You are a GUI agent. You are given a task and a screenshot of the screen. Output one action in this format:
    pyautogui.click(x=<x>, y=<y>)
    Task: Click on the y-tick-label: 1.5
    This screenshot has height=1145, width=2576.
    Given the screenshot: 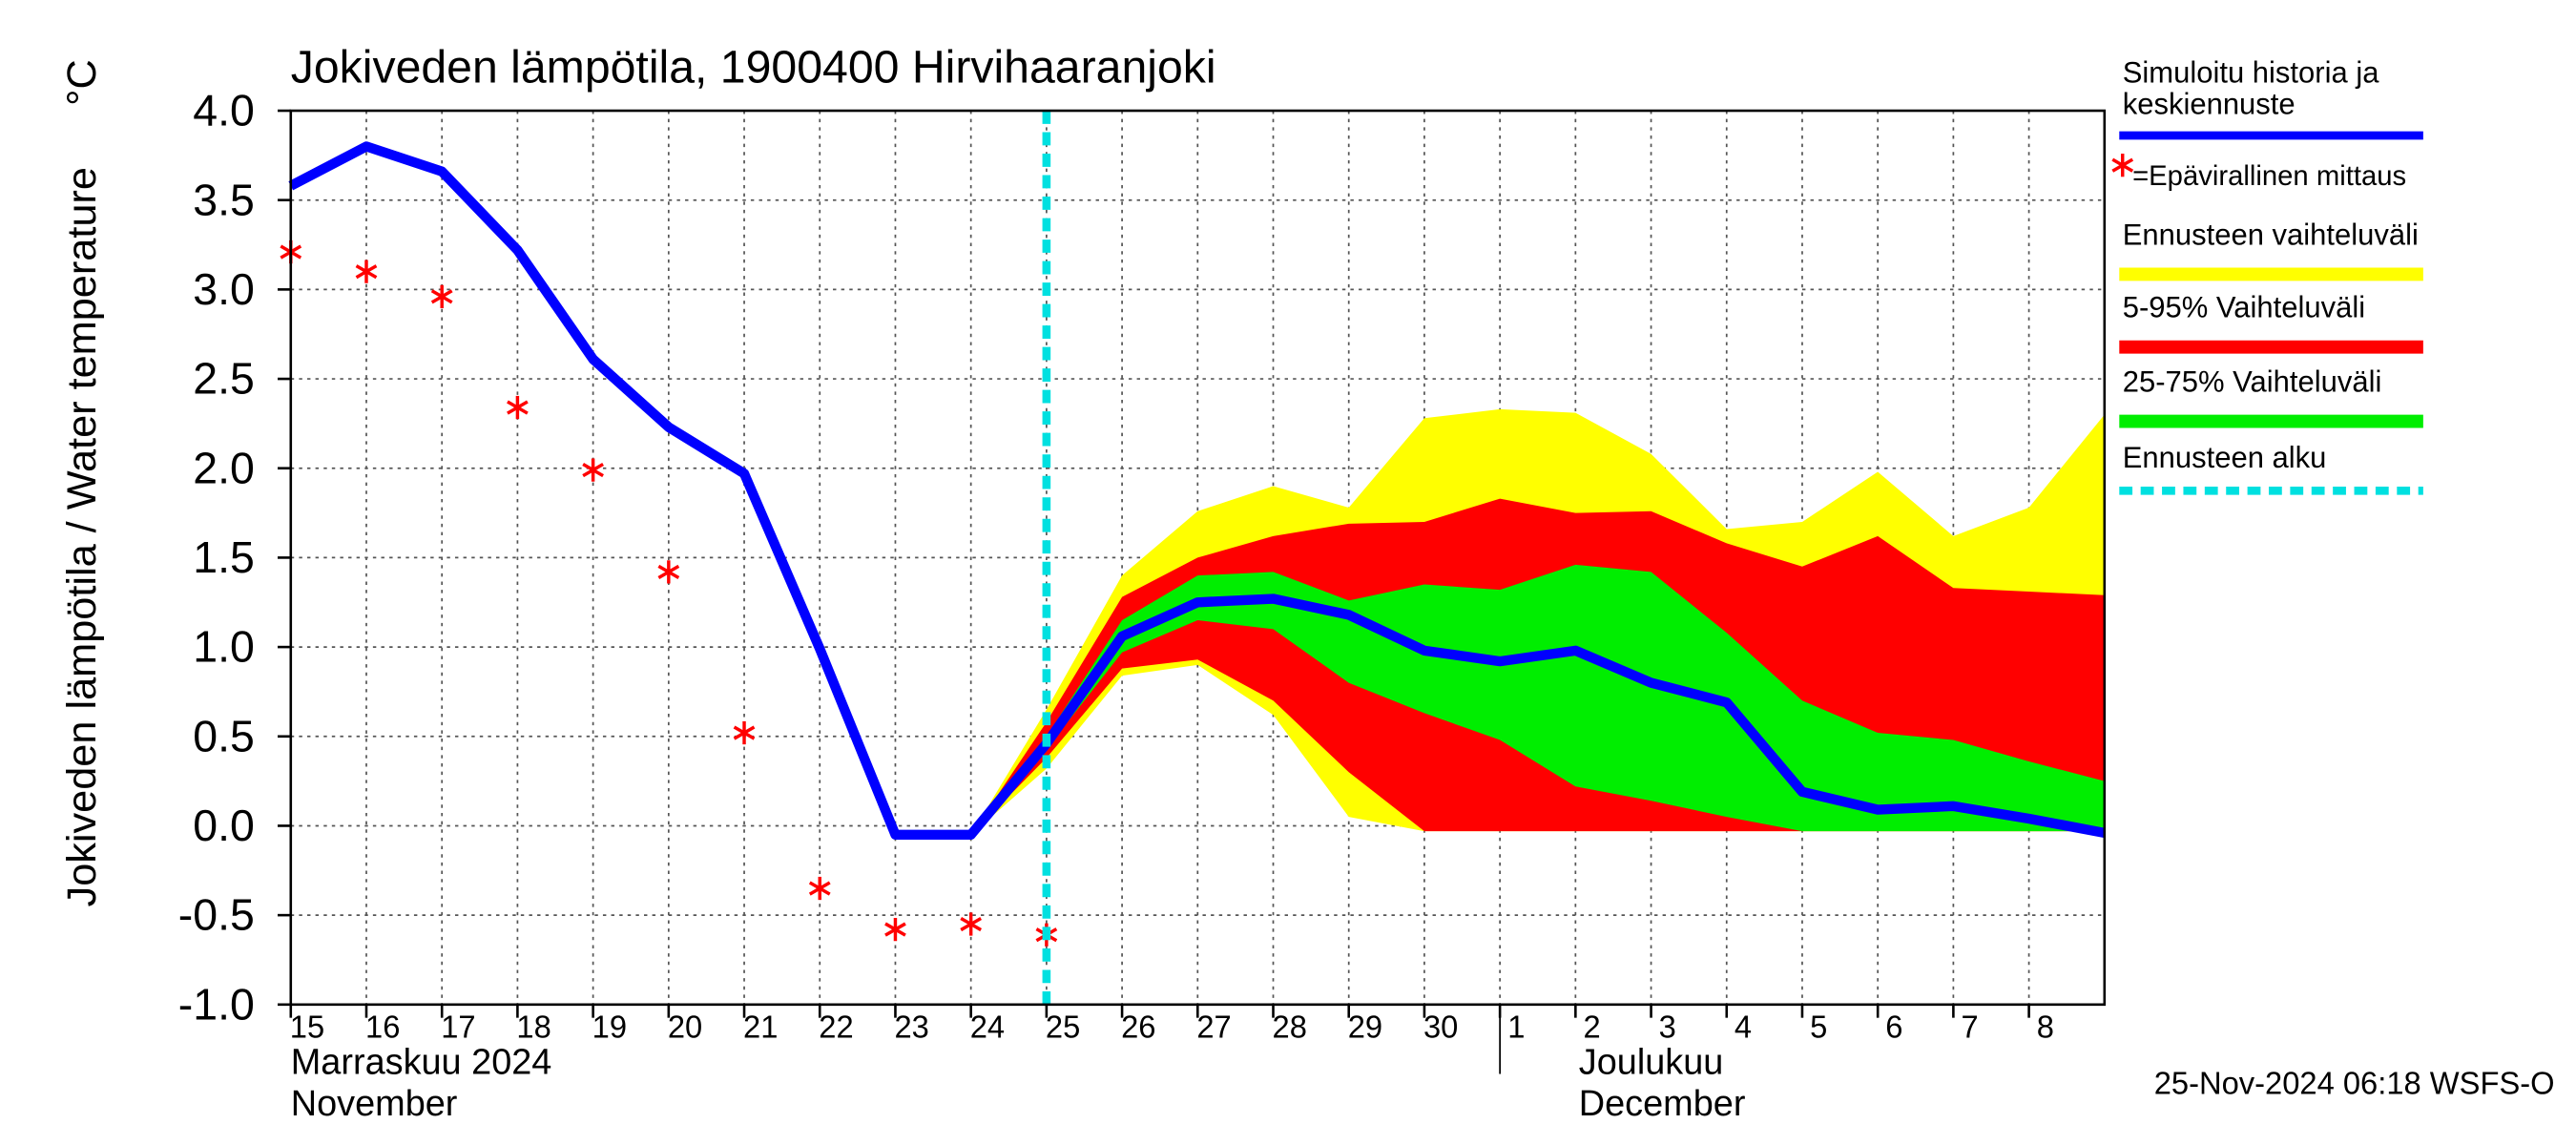 What is the action you would take?
    pyautogui.click(x=224, y=557)
    